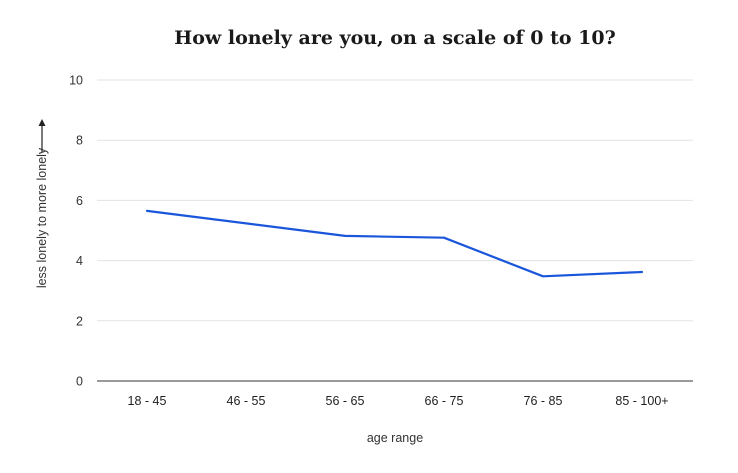 This screenshot has width=738, height=473. What do you see at coordinates (543, 401) in the screenshot?
I see `x-tick-label: 76 - 85` at bounding box center [543, 401].